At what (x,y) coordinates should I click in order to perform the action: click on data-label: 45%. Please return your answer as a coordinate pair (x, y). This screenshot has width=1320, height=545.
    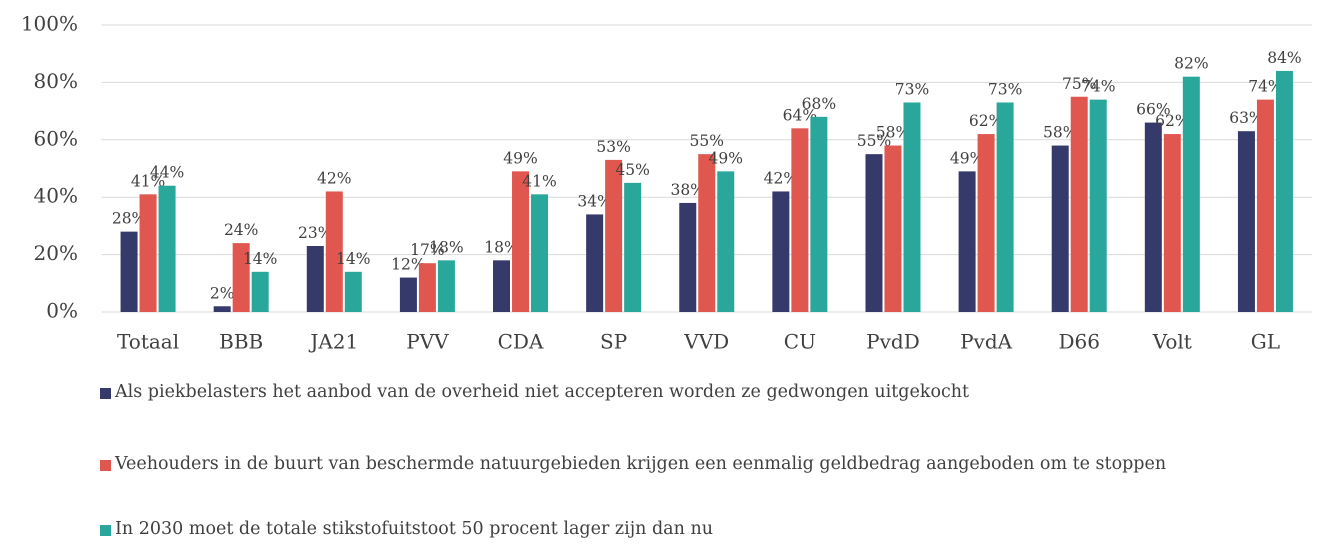
    Looking at the image, I should click on (632, 170).